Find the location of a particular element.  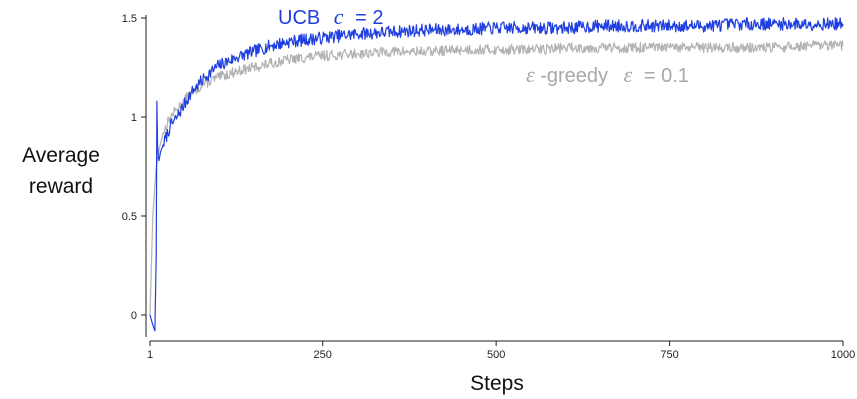

y-tick-label: 0.5 is located at coordinates (129, 217).